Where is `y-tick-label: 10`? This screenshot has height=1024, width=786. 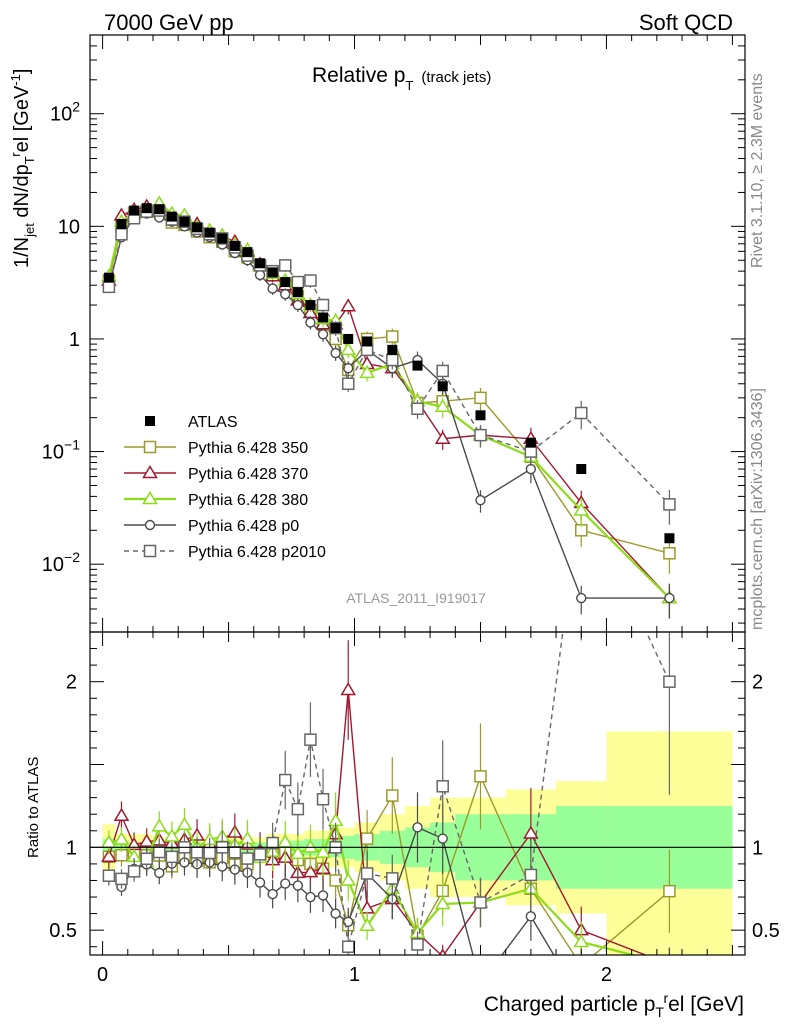
y-tick-label: 10 is located at coordinates (69, 227).